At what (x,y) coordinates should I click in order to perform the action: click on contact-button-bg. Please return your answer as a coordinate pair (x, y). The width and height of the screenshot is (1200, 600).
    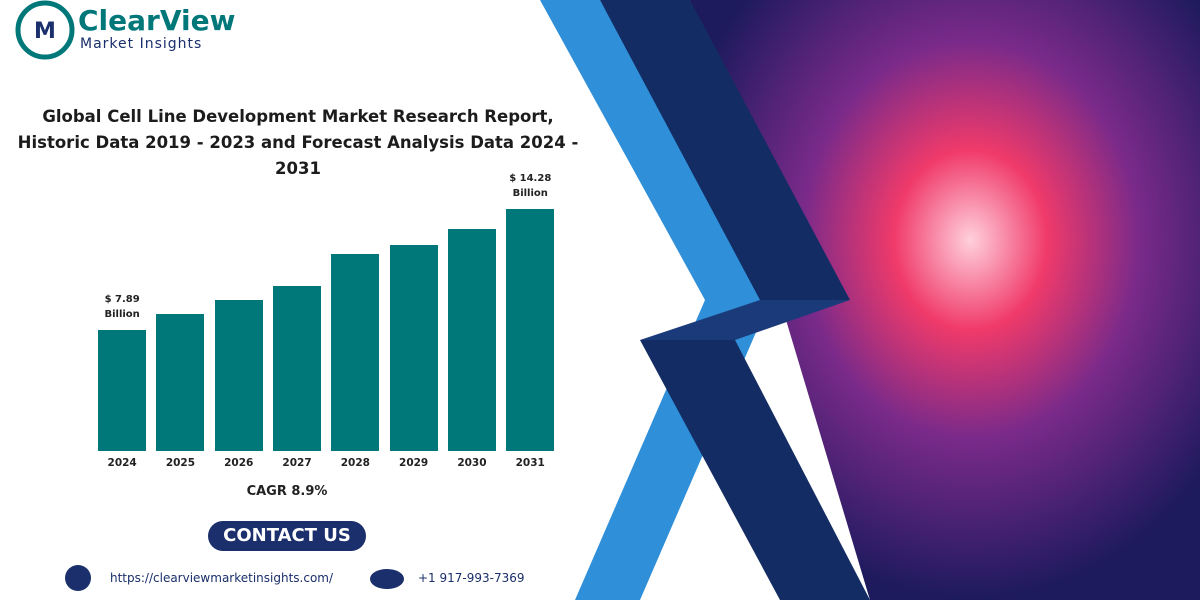
    Looking at the image, I should click on (287, 536).